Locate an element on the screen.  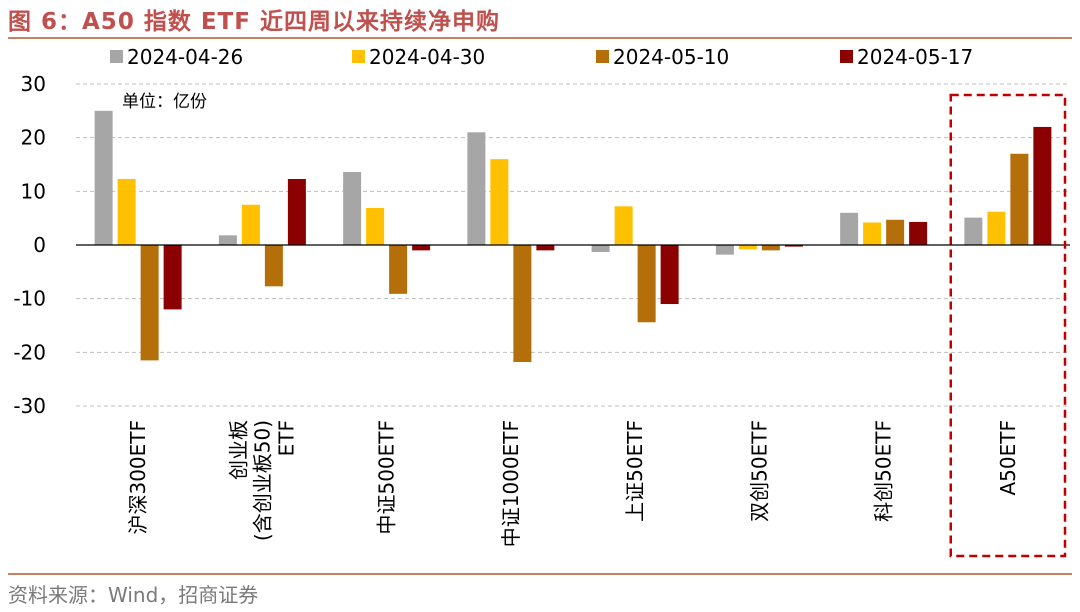
x-tick-label: 沪深300ETF is located at coordinates (138, 477).